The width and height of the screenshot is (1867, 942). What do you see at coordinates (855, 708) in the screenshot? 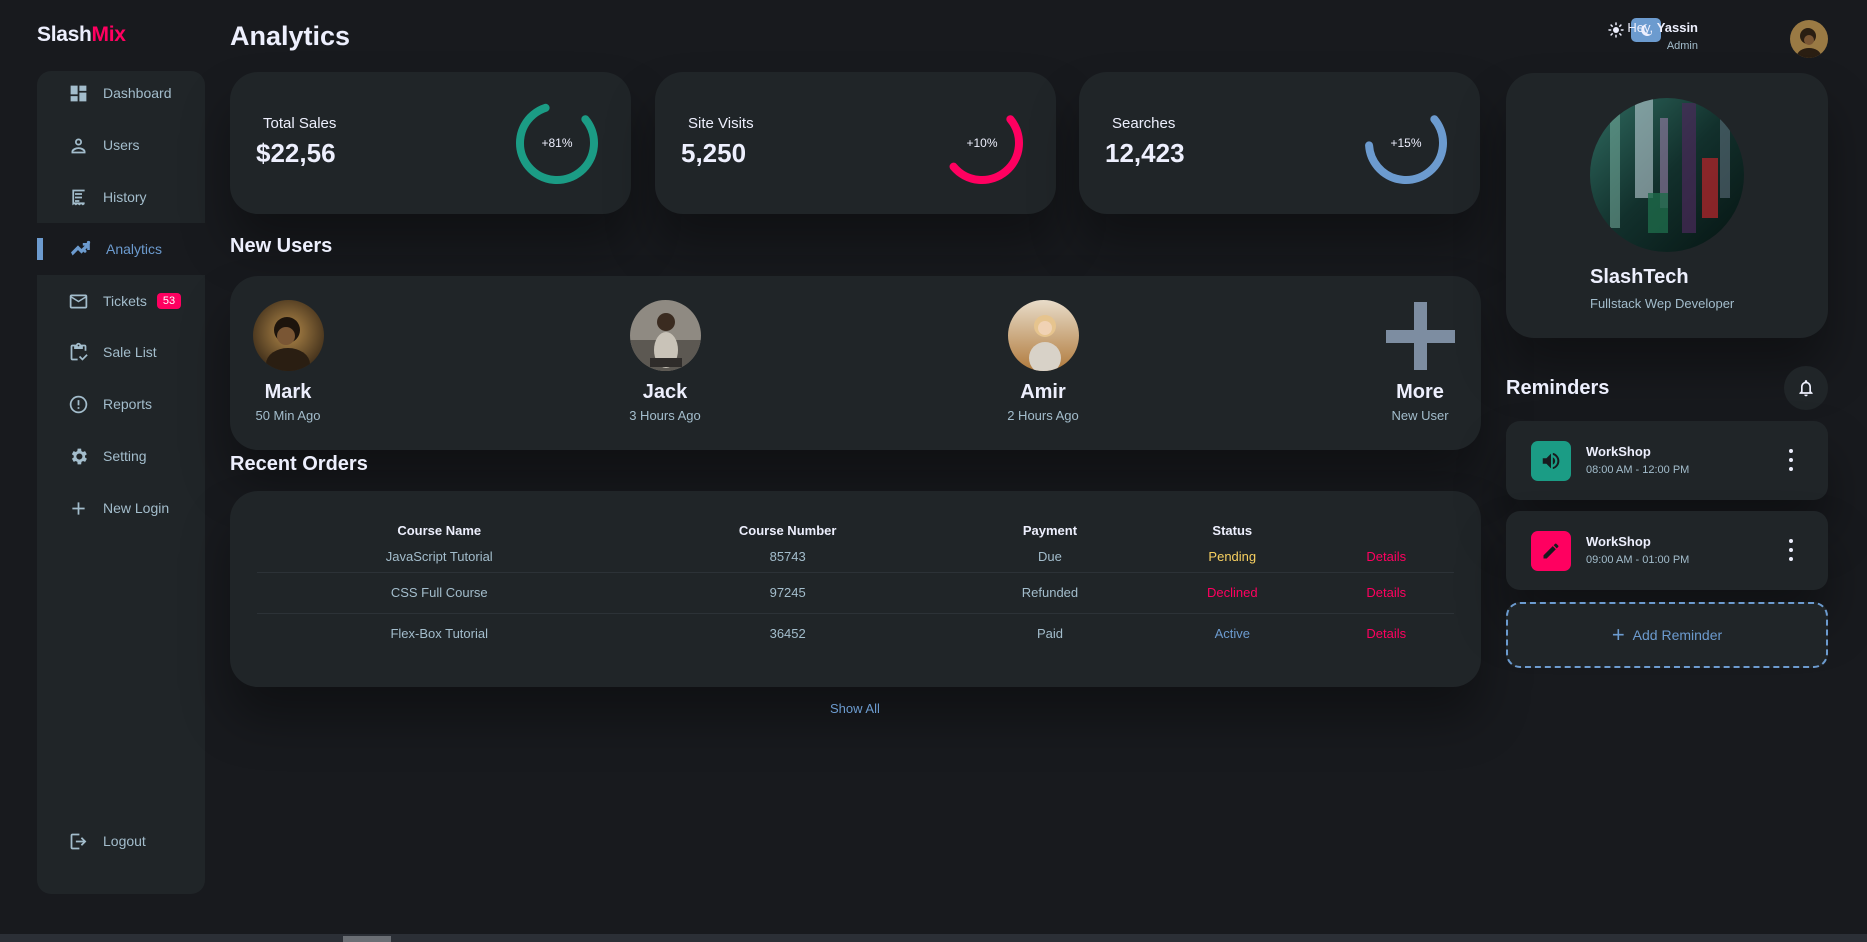
I see `show-all-link: Show All` at bounding box center [855, 708].